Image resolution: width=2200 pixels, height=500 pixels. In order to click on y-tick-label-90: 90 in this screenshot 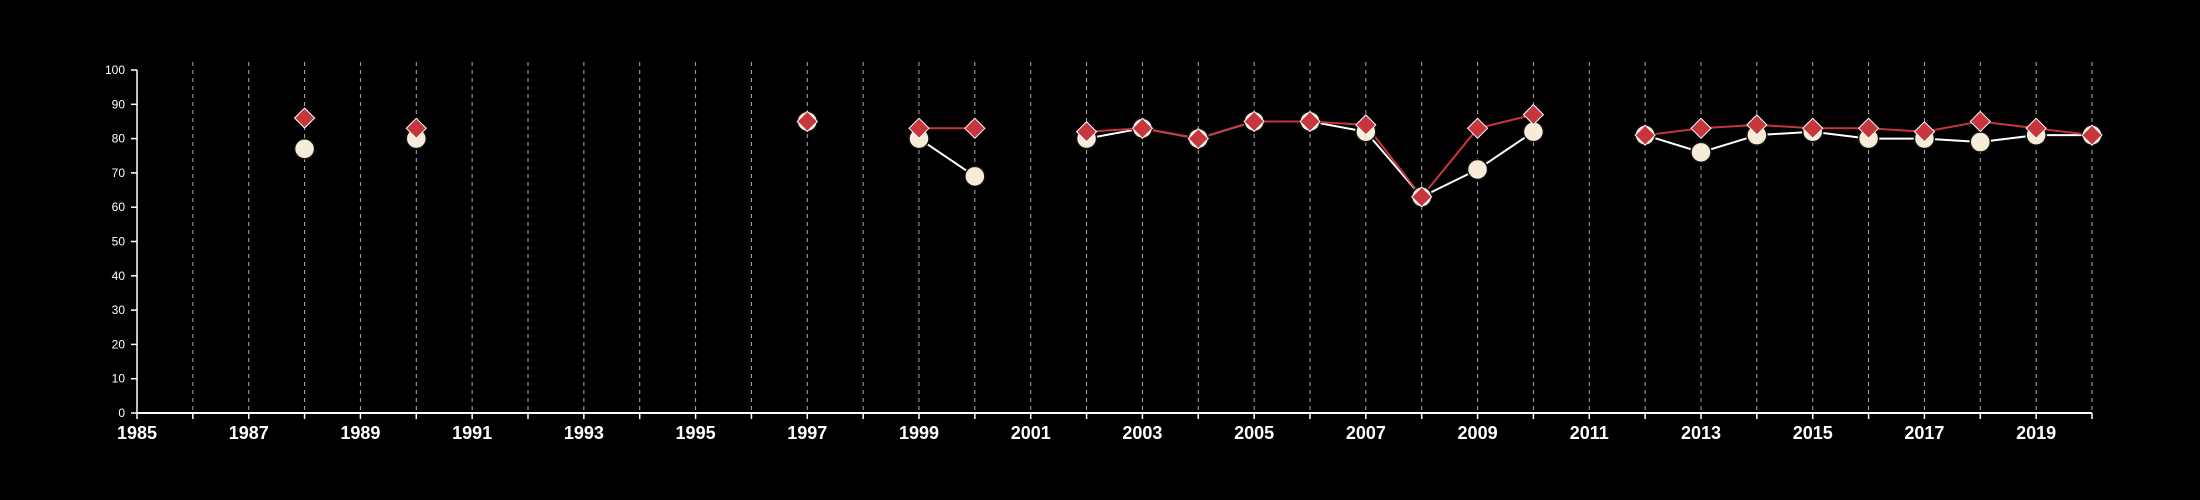, I will do `click(119, 104)`.